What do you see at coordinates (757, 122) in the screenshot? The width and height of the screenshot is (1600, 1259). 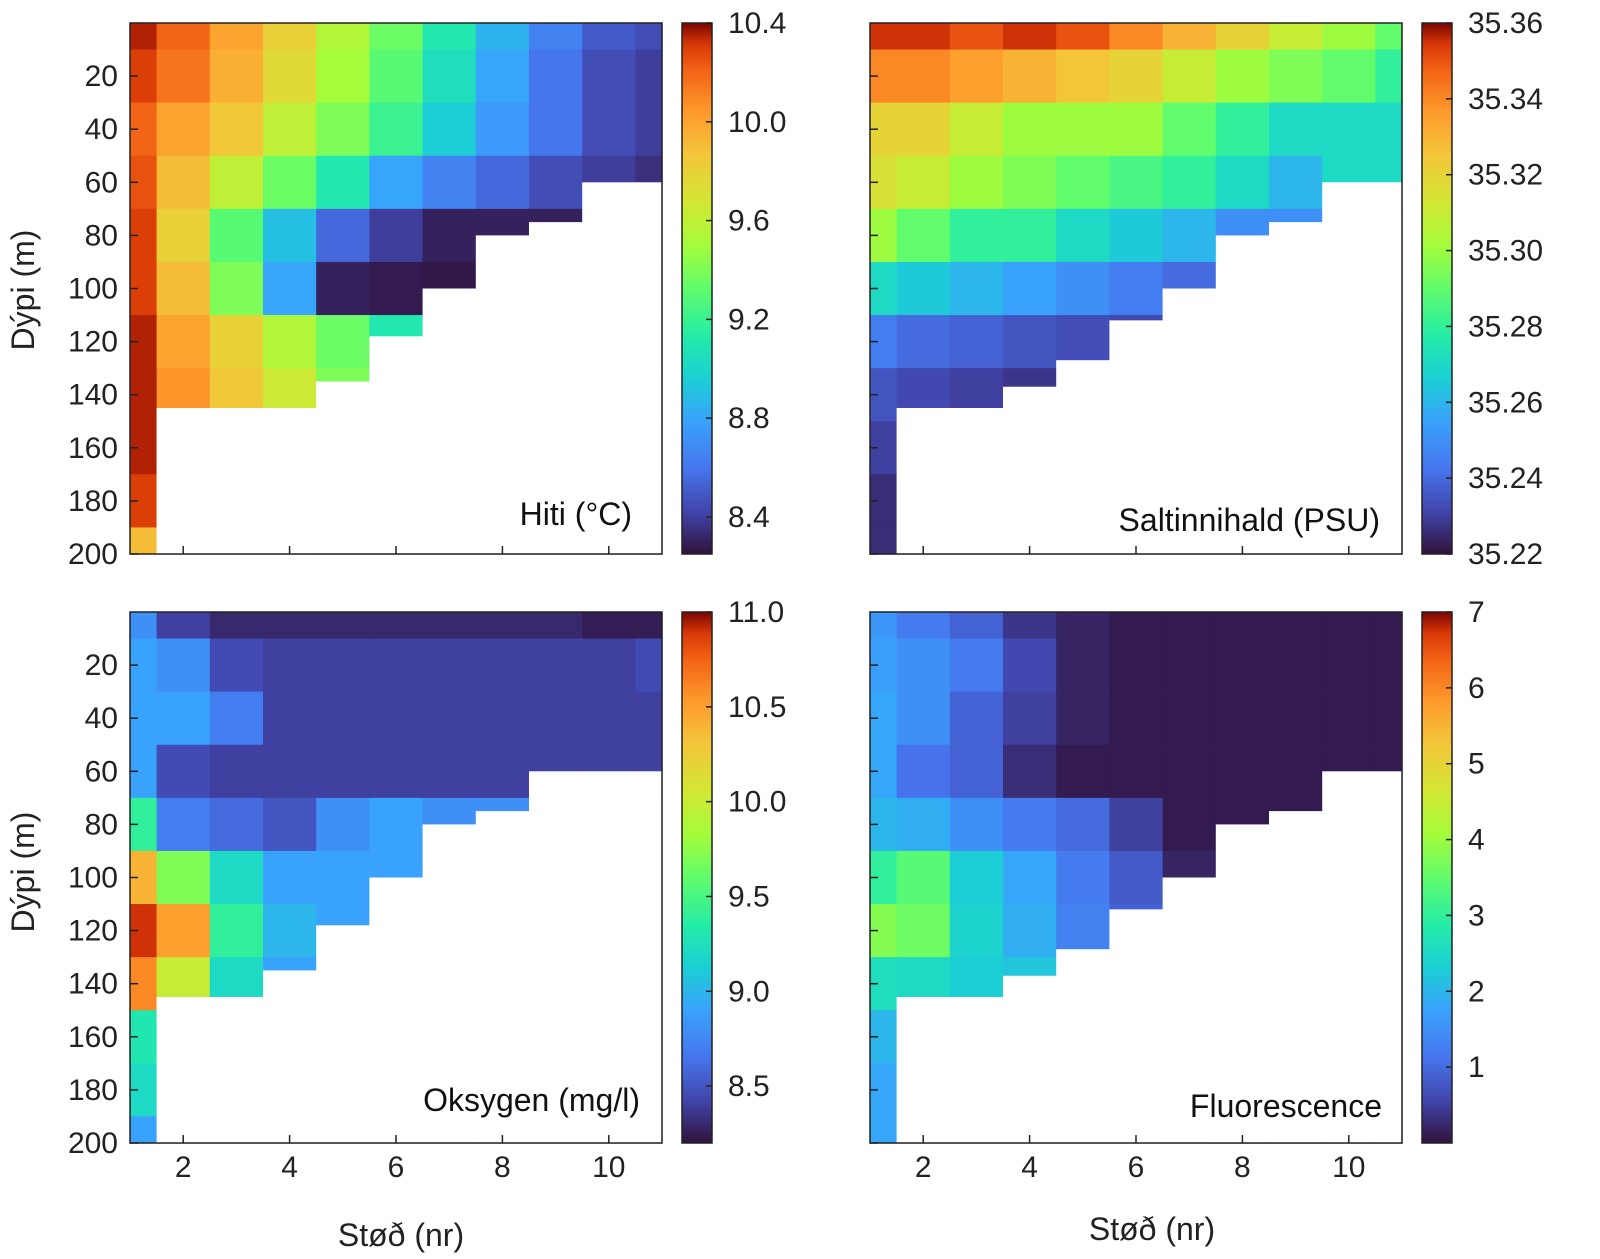 I see `colorbar-tick-label: 10.0` at bounding box center [757, 122].